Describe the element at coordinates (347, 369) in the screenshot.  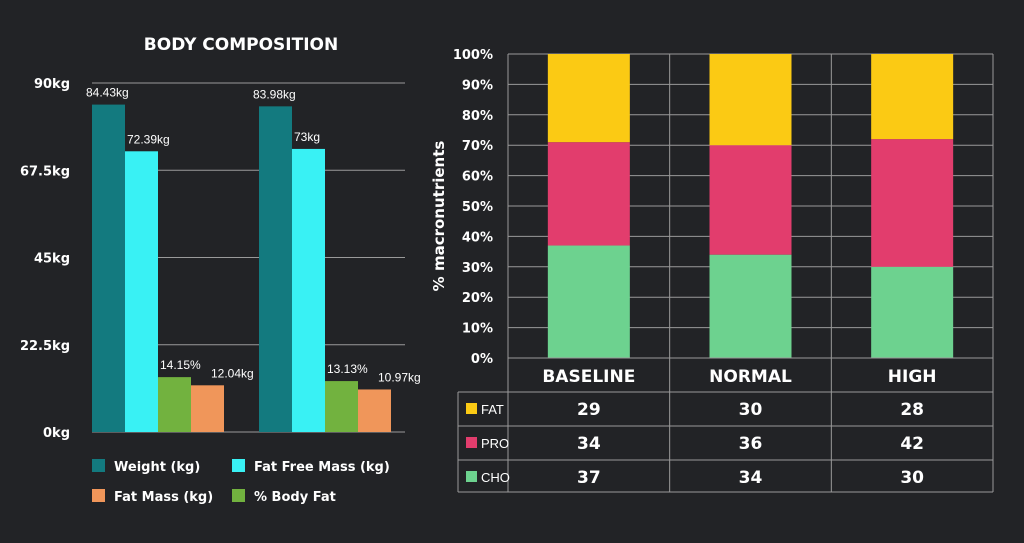
I see `data-label: 13.13%` at that location.